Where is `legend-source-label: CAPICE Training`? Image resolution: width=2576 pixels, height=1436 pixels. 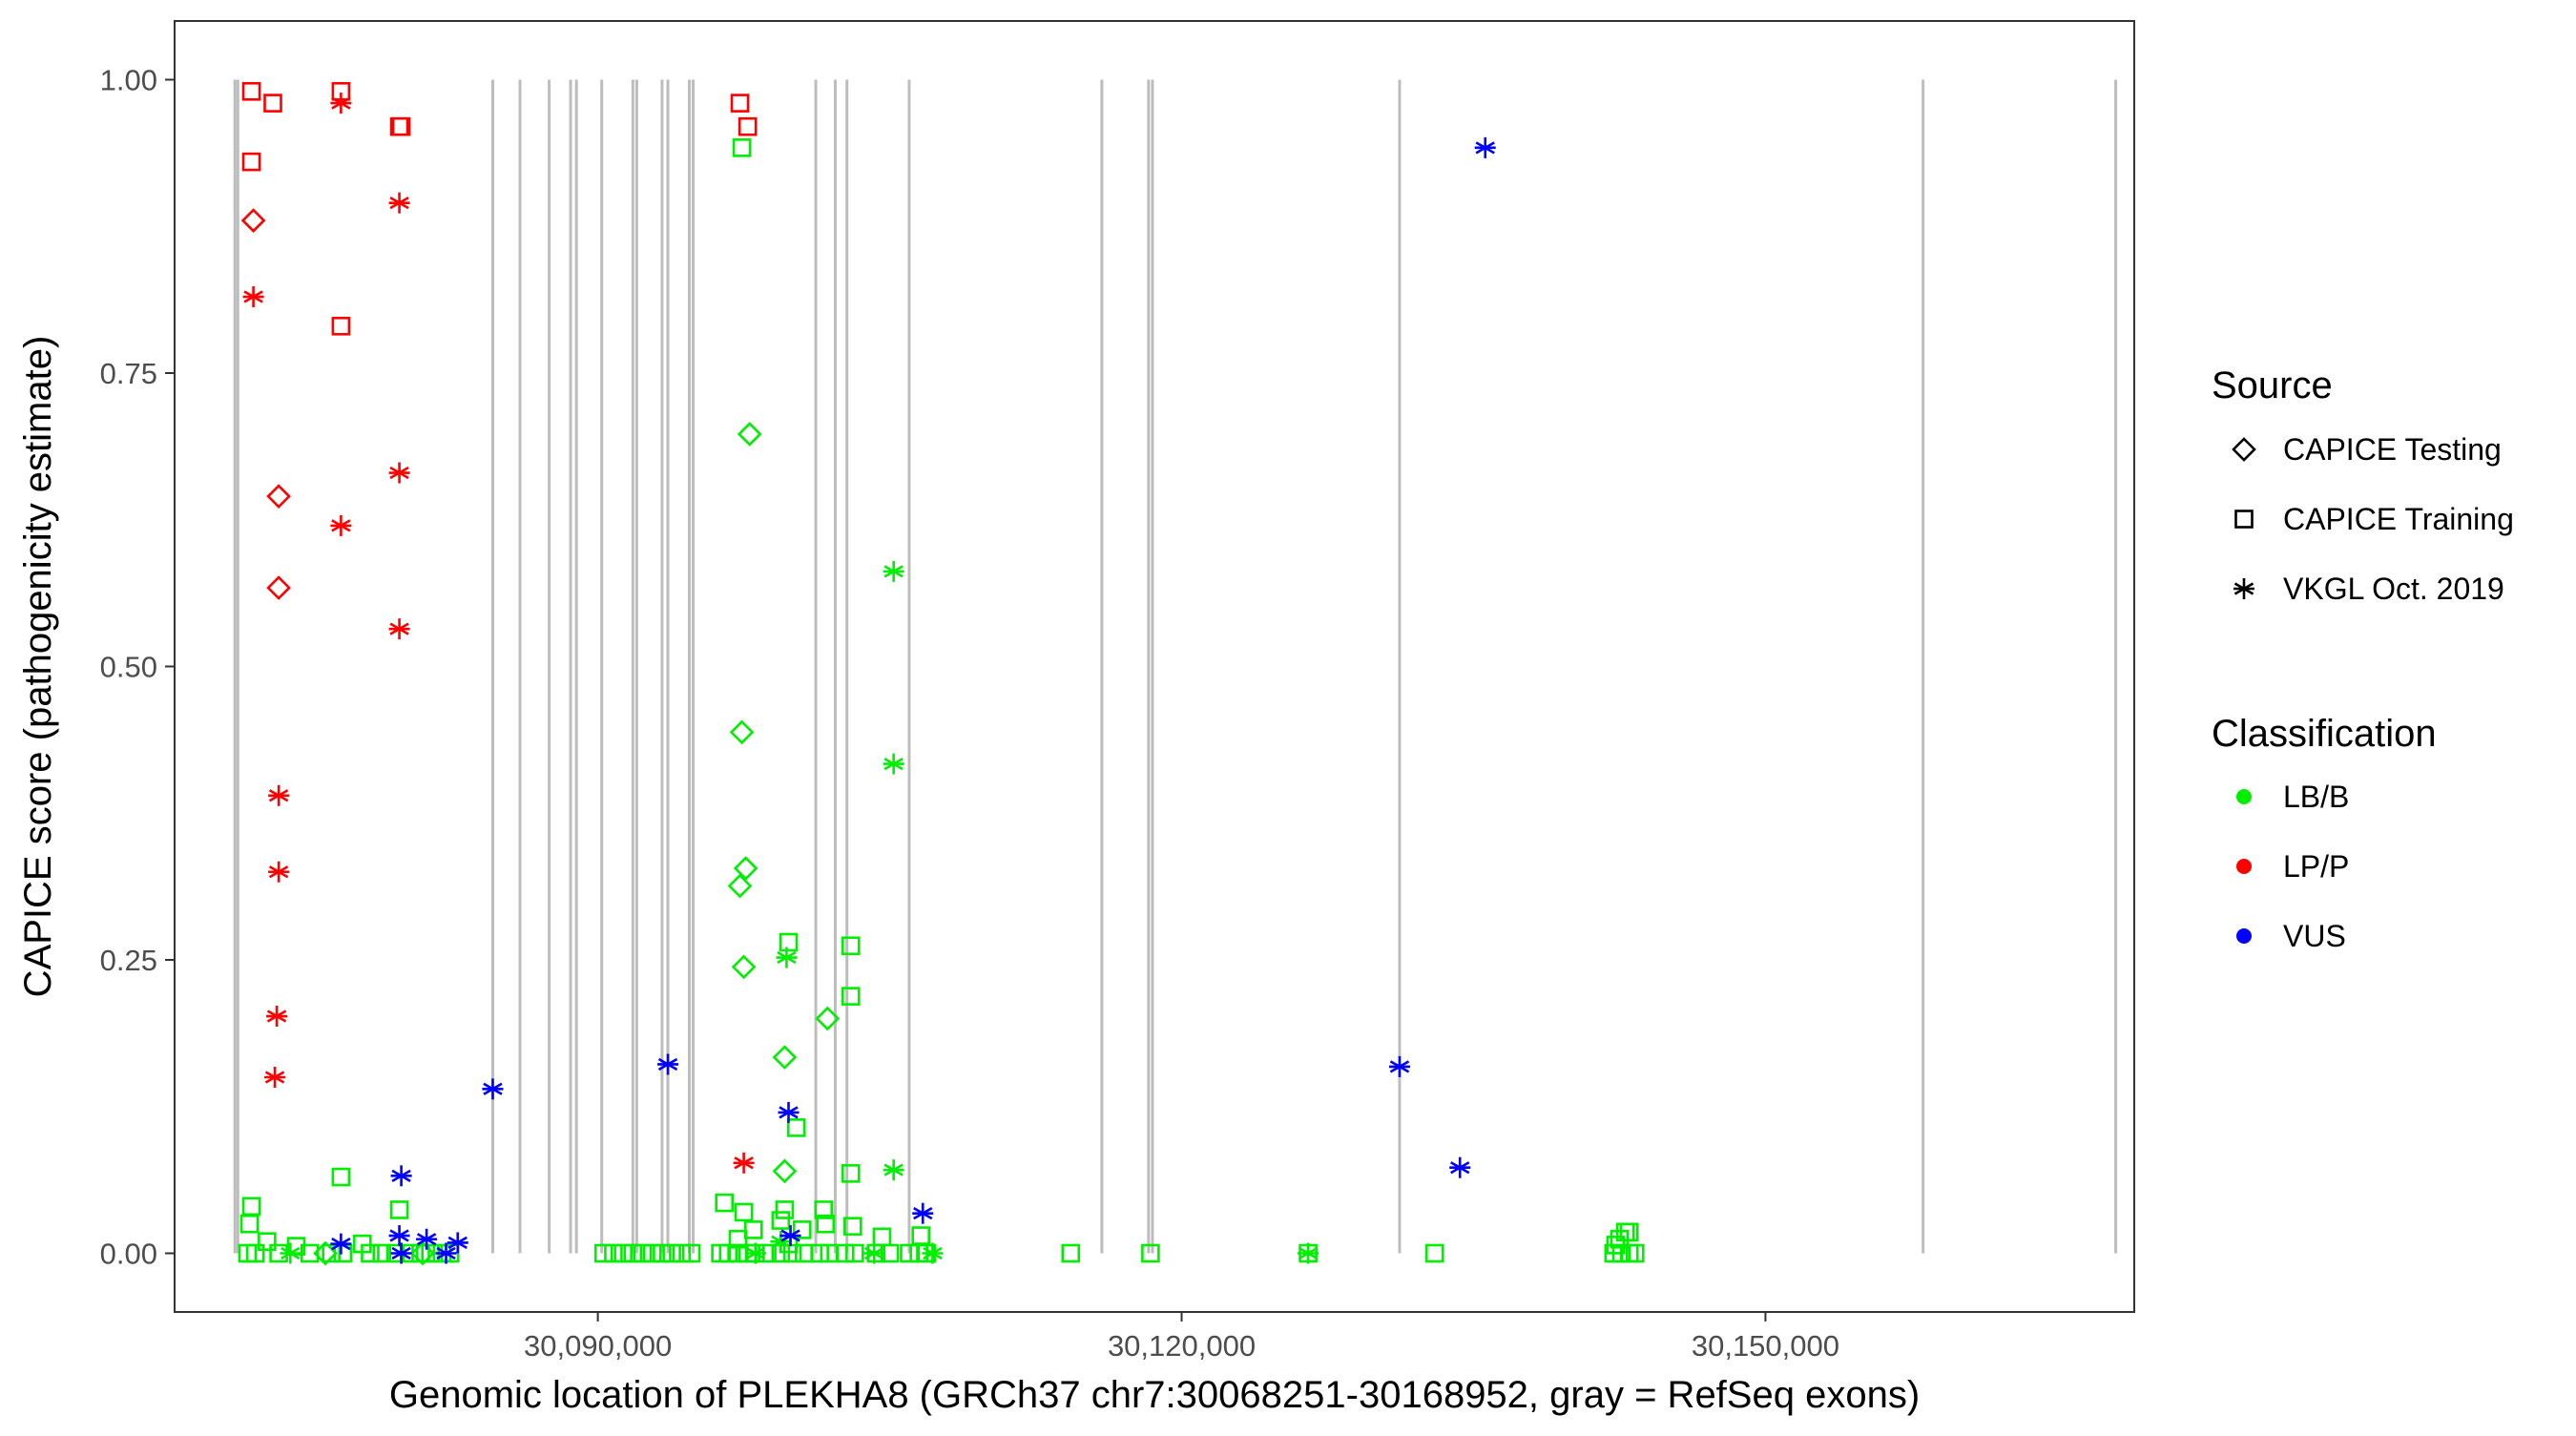 legend-source-label: CAPICE Training is located at coordinates (2398, 519).